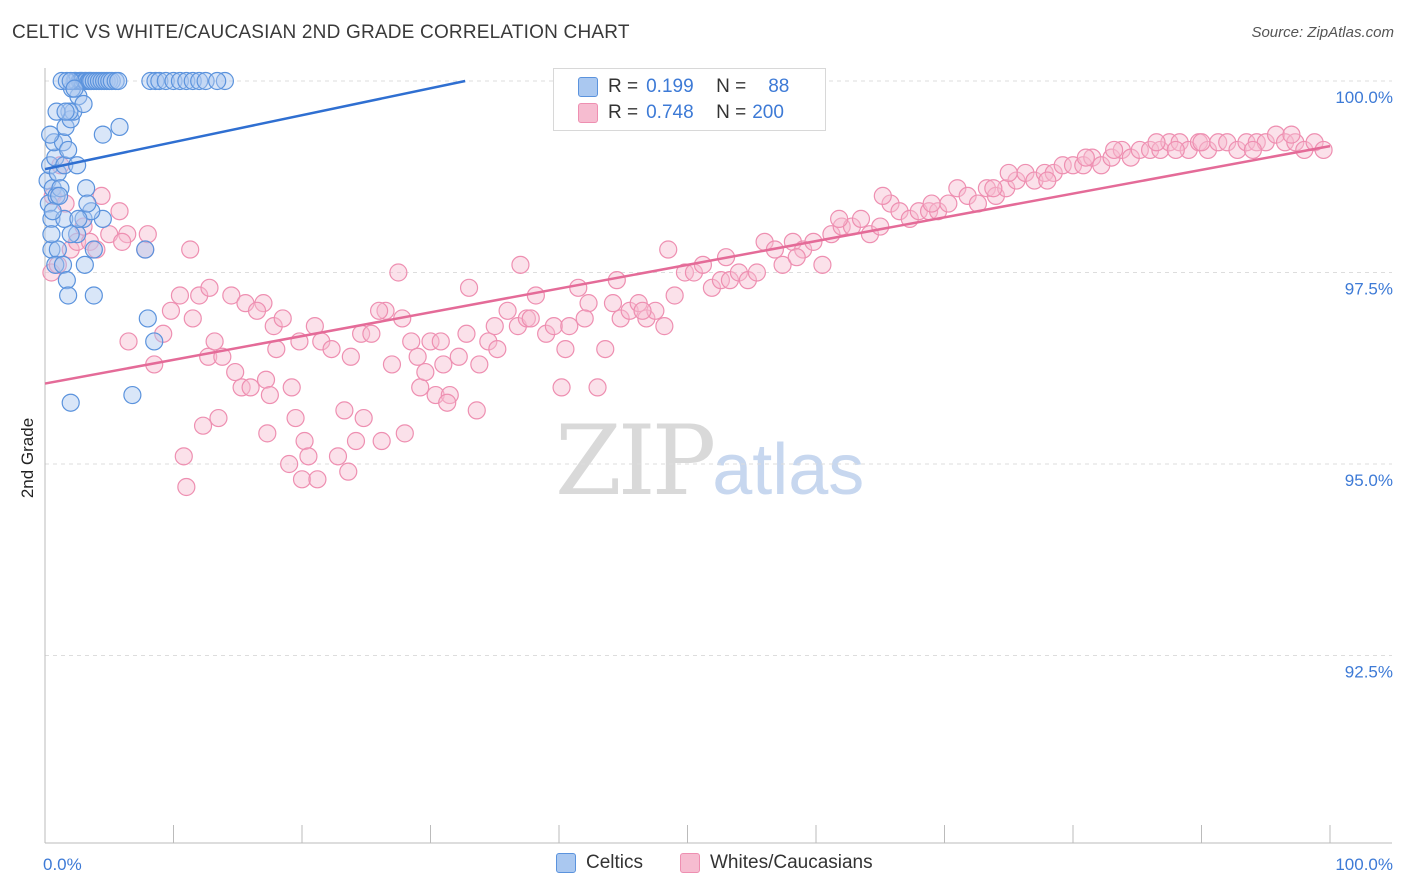 Image resolution: width=1406 pixels, height=892 pixels. Describe the element at coordinates (588, 113) in the screenshot. I see `legend-swatch-whites` at that location.